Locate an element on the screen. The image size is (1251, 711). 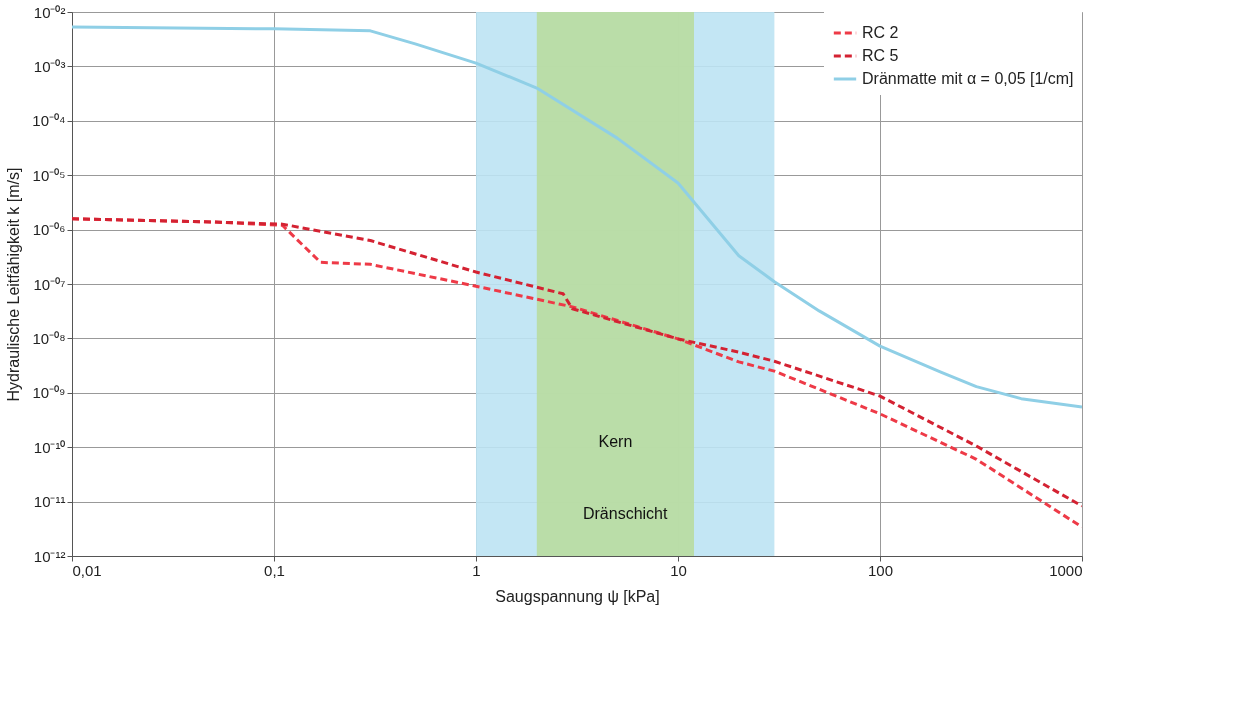
legend-label: Dränmatte mit α = 0,05 [1/cm] is located at coordinates (968, 78).